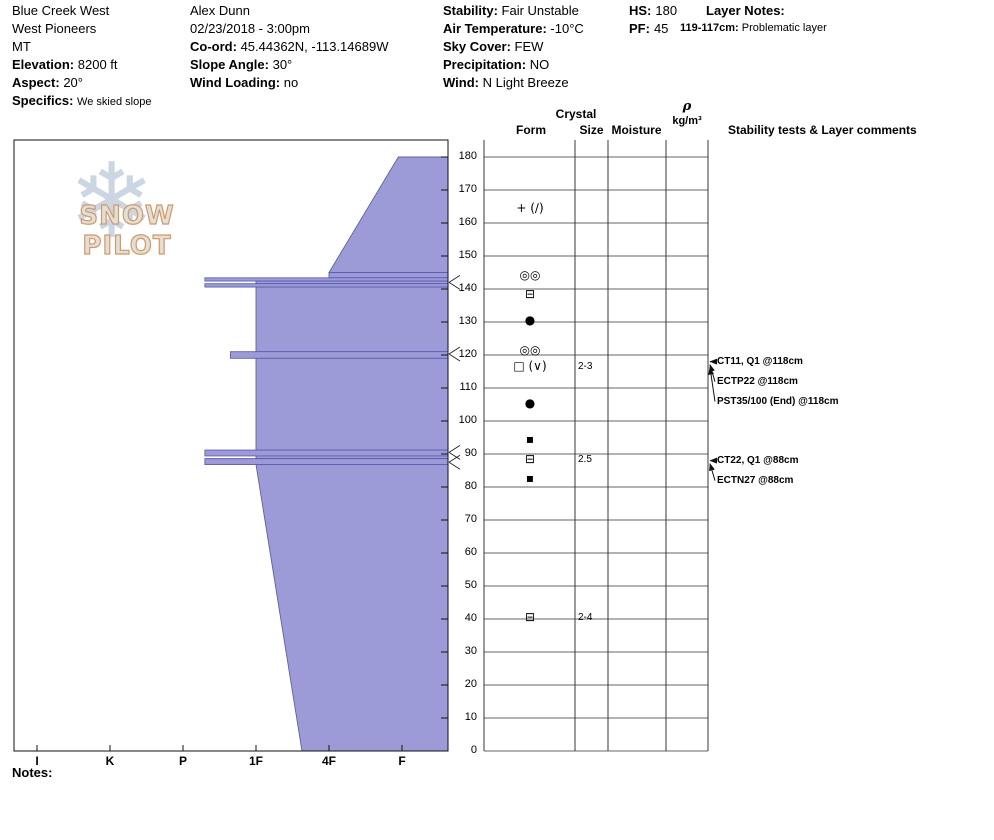  What do you see at coordinates (591, 130) in the screenshot?
I see `size-column-header: Size` at bounding box center [591, 130].